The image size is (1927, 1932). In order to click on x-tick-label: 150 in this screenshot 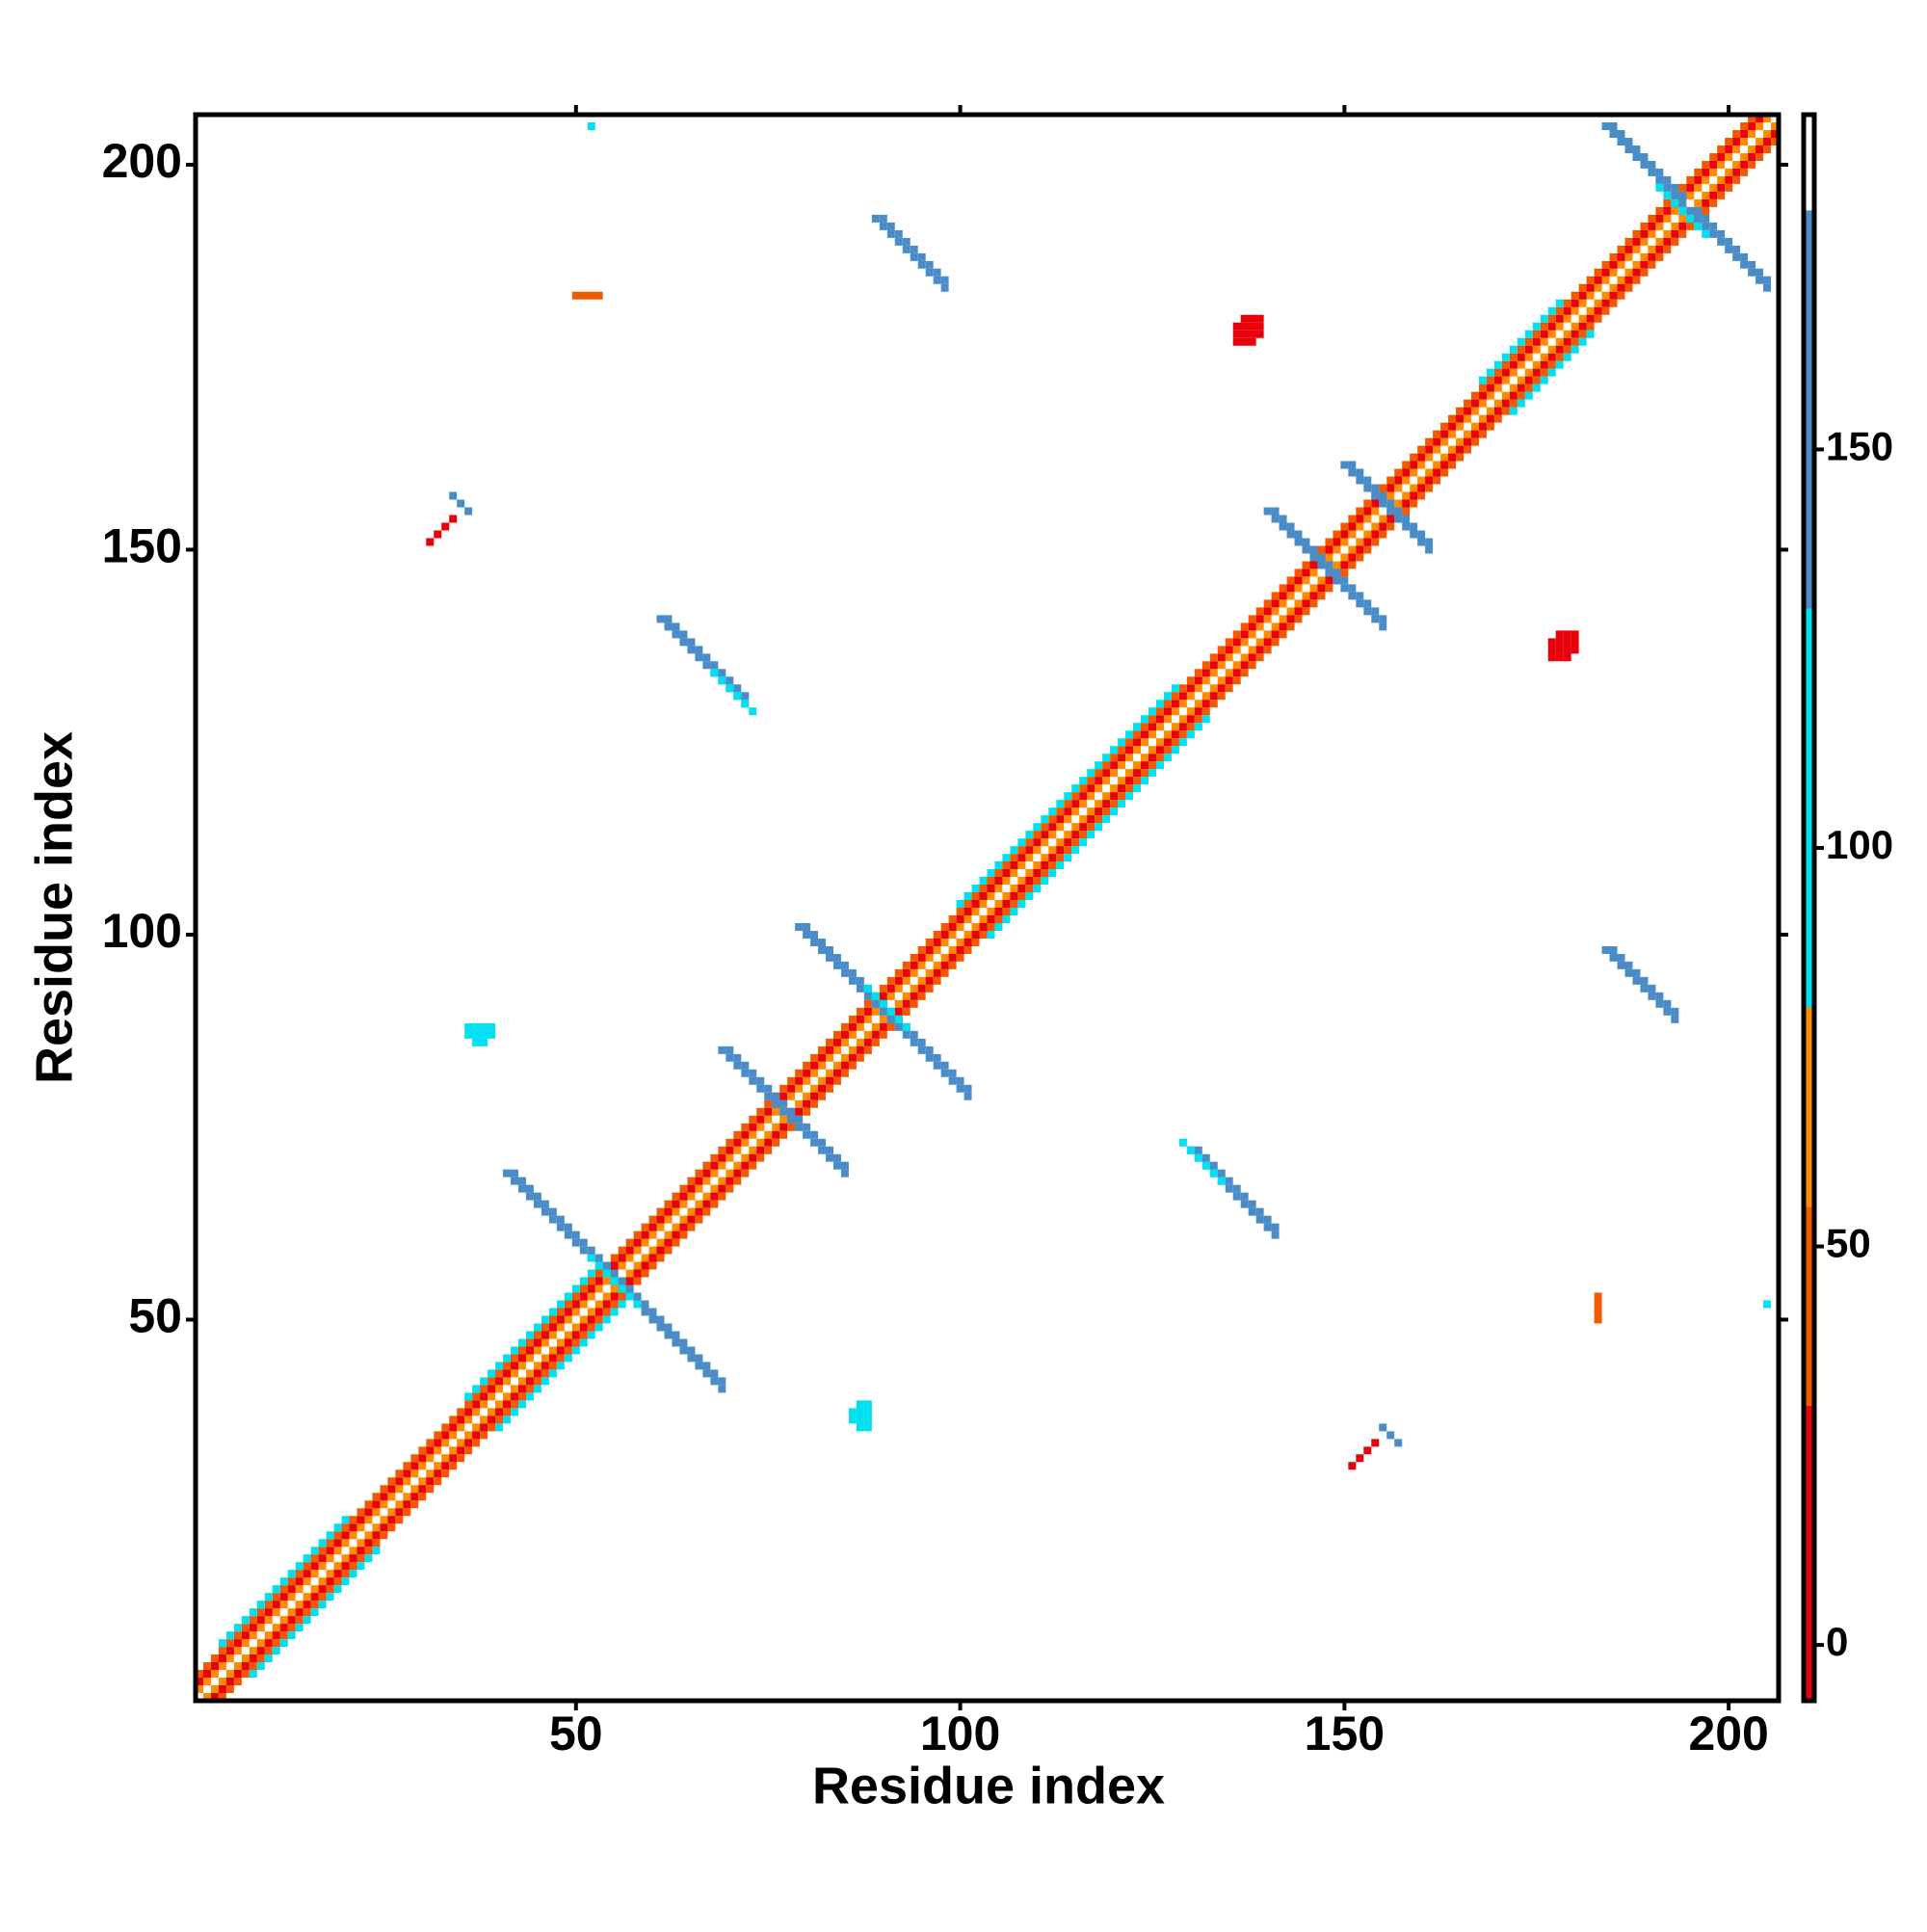, I will do `click(1345, 1733)`.